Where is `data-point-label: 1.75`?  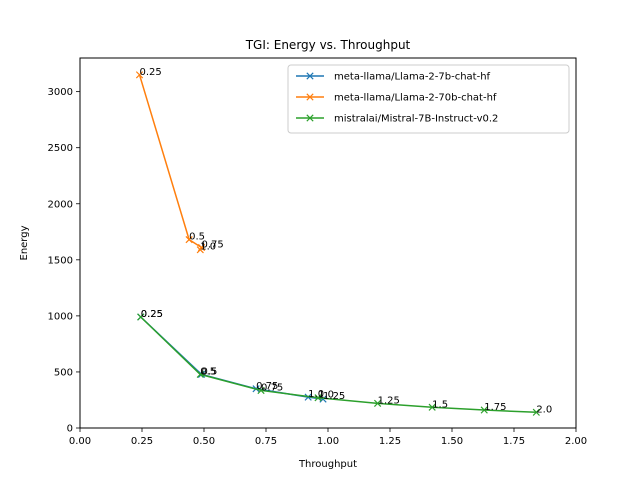
data-point-label: 1.75 is located at coordinates (495, 407).